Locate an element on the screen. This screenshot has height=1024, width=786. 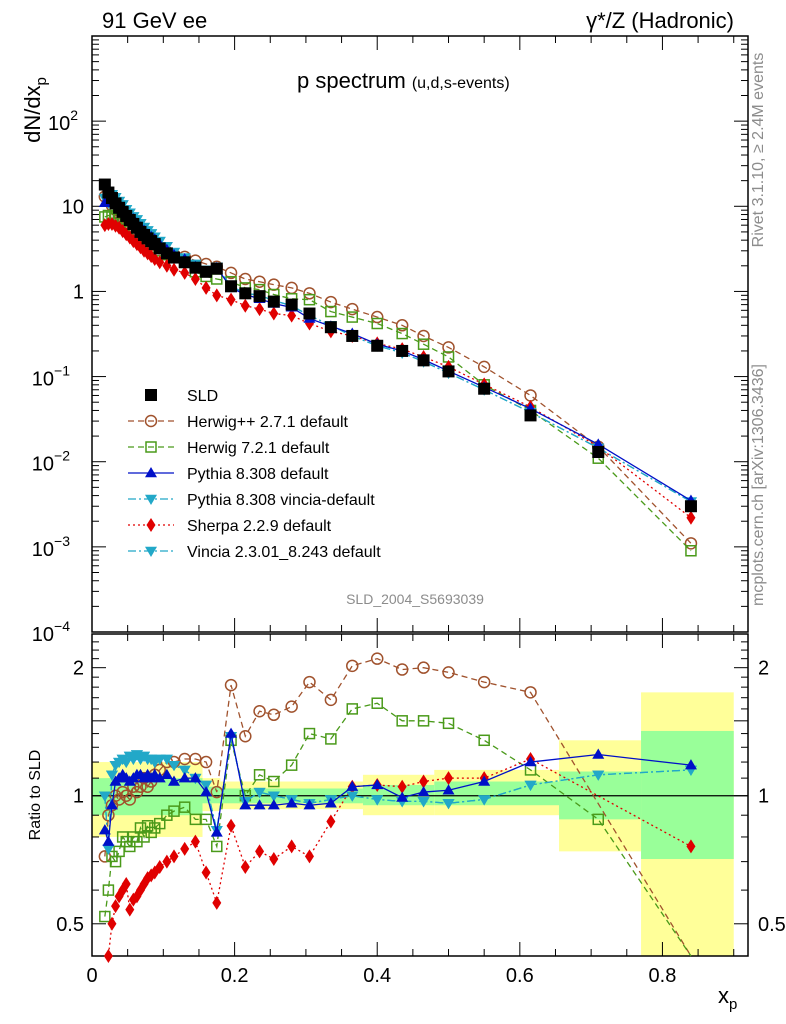
y-tick-label: 10⁻¹ is located at coordinates (51, 377).